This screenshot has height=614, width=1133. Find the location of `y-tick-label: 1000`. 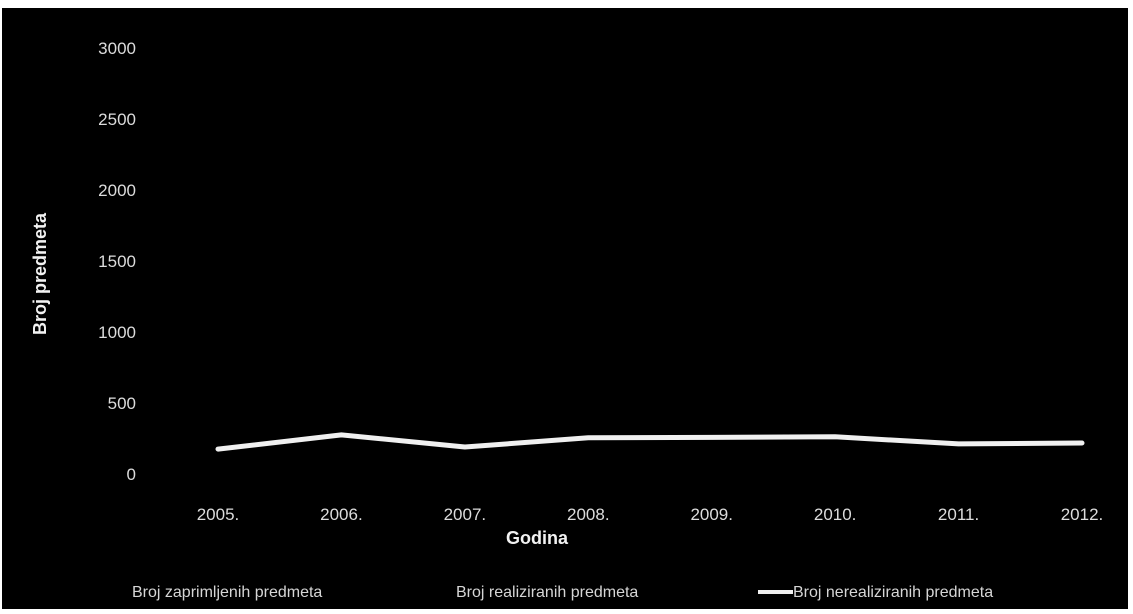

y-tick-label: 1000 is located at coordinates (117, 332).